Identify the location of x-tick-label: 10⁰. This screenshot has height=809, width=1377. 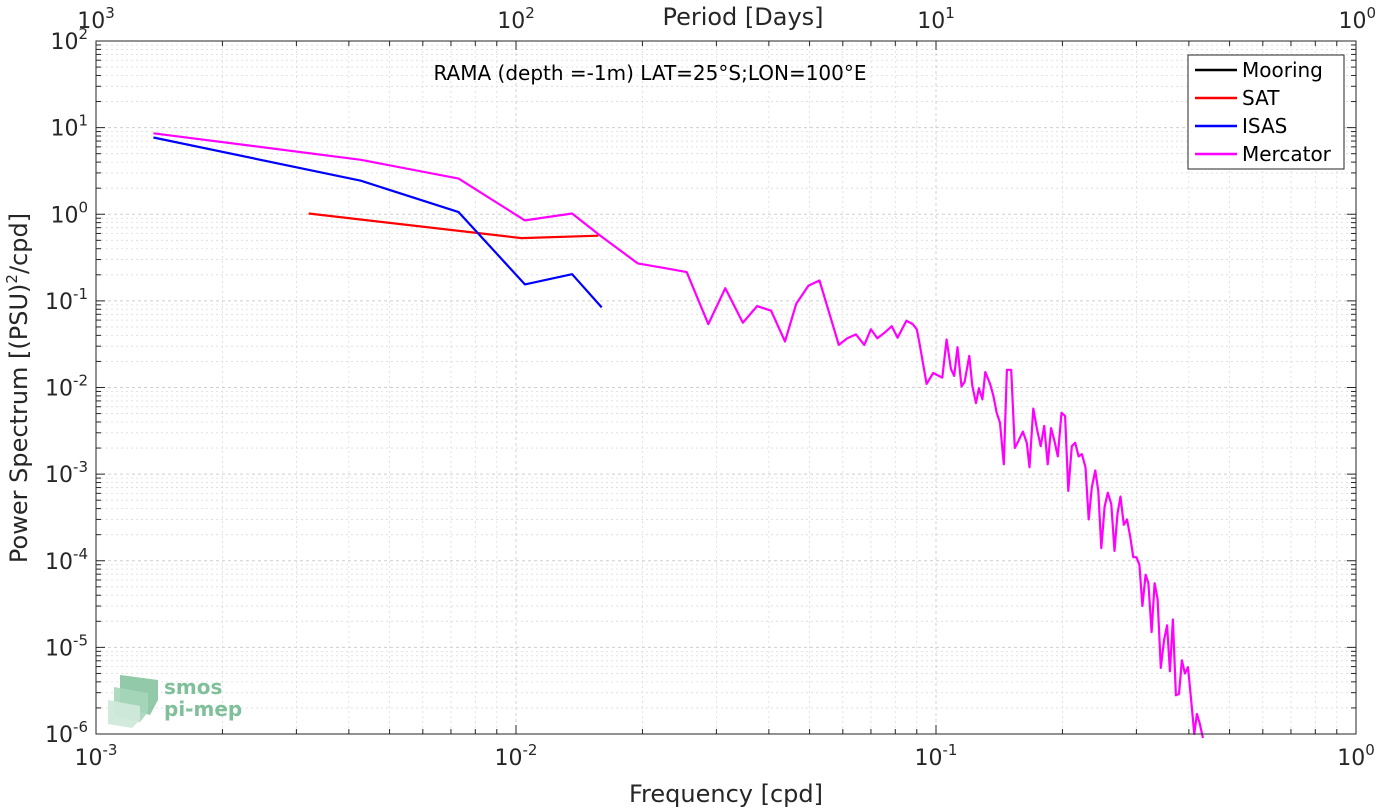
(1356, 756).